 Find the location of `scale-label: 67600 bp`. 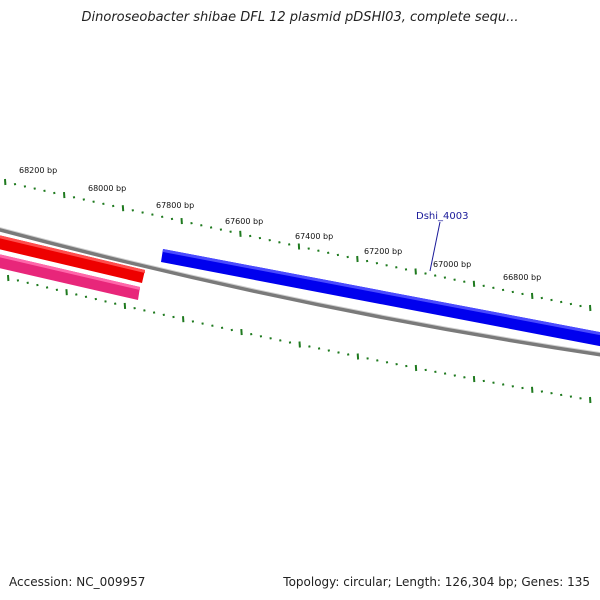

scale-label: 67600 bp is located at coordinates (244, 221).